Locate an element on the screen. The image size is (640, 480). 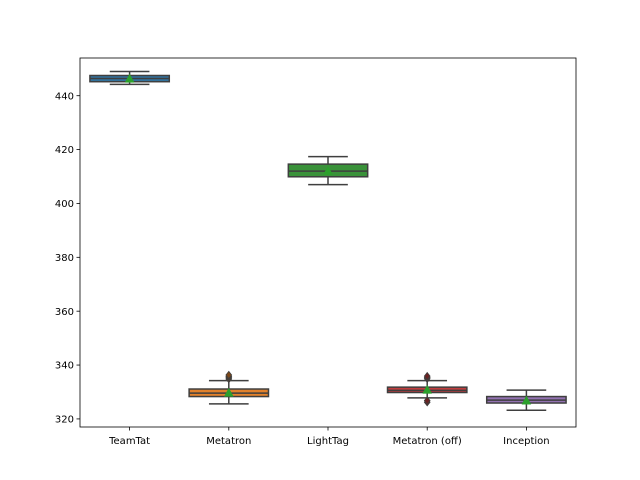
y-tick-label: 320 is located at coordinates (64, 420).